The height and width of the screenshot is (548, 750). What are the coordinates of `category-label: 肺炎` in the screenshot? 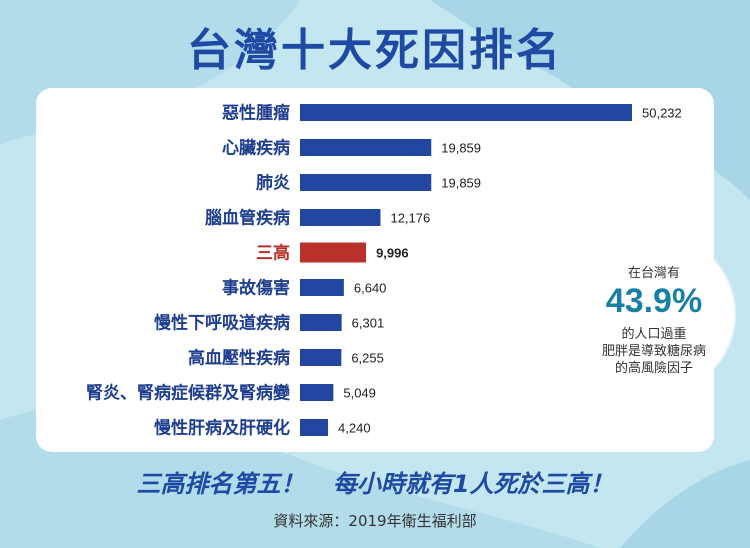 It's located at (273, 184).